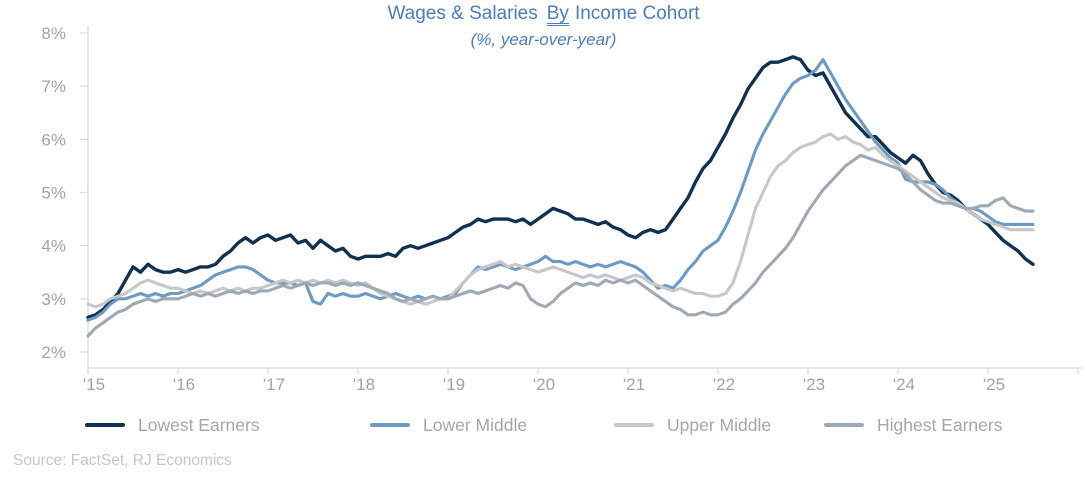  Describe the element at coordinates (390, 425) in the screenshot. I see `legend-swatch-lower-middle` at that location.